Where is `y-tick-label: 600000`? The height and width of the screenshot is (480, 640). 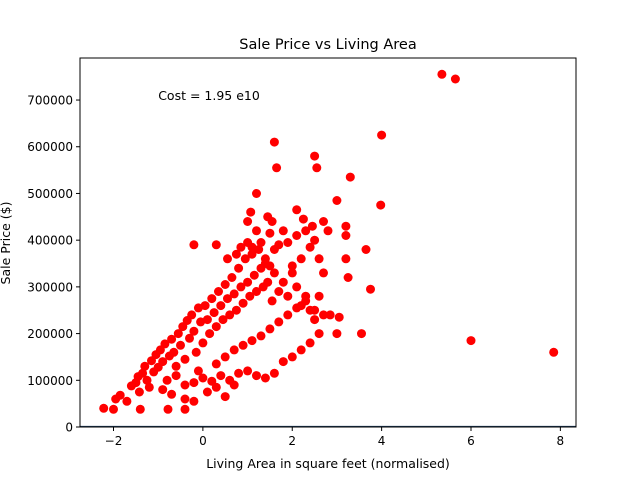
y-tick-label: 600000 is located at coordinates (50, 147).